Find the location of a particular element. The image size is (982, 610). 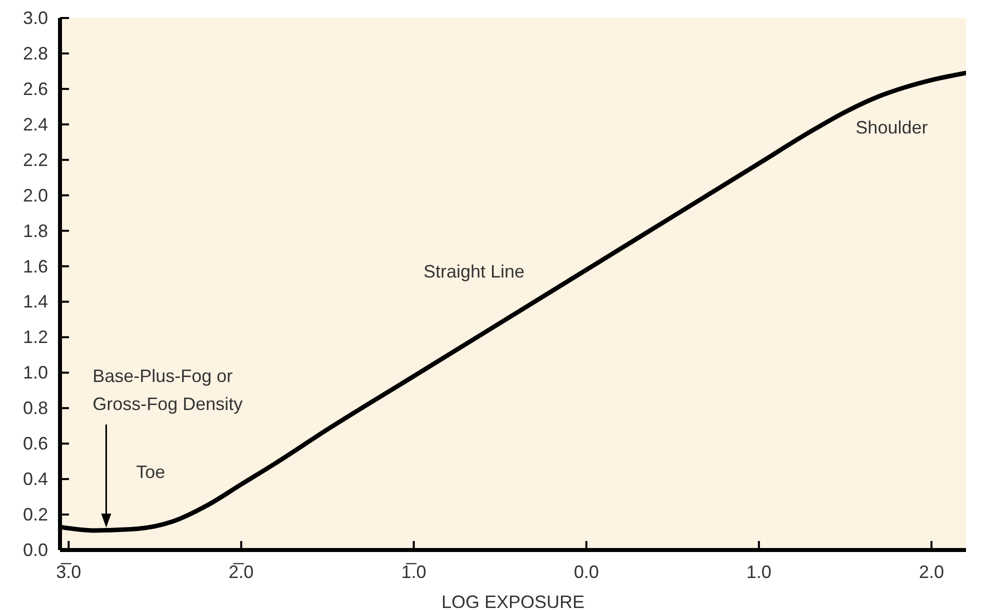

x-axis-title: LOG EXPOSURE is located at coordinates (513, 601).